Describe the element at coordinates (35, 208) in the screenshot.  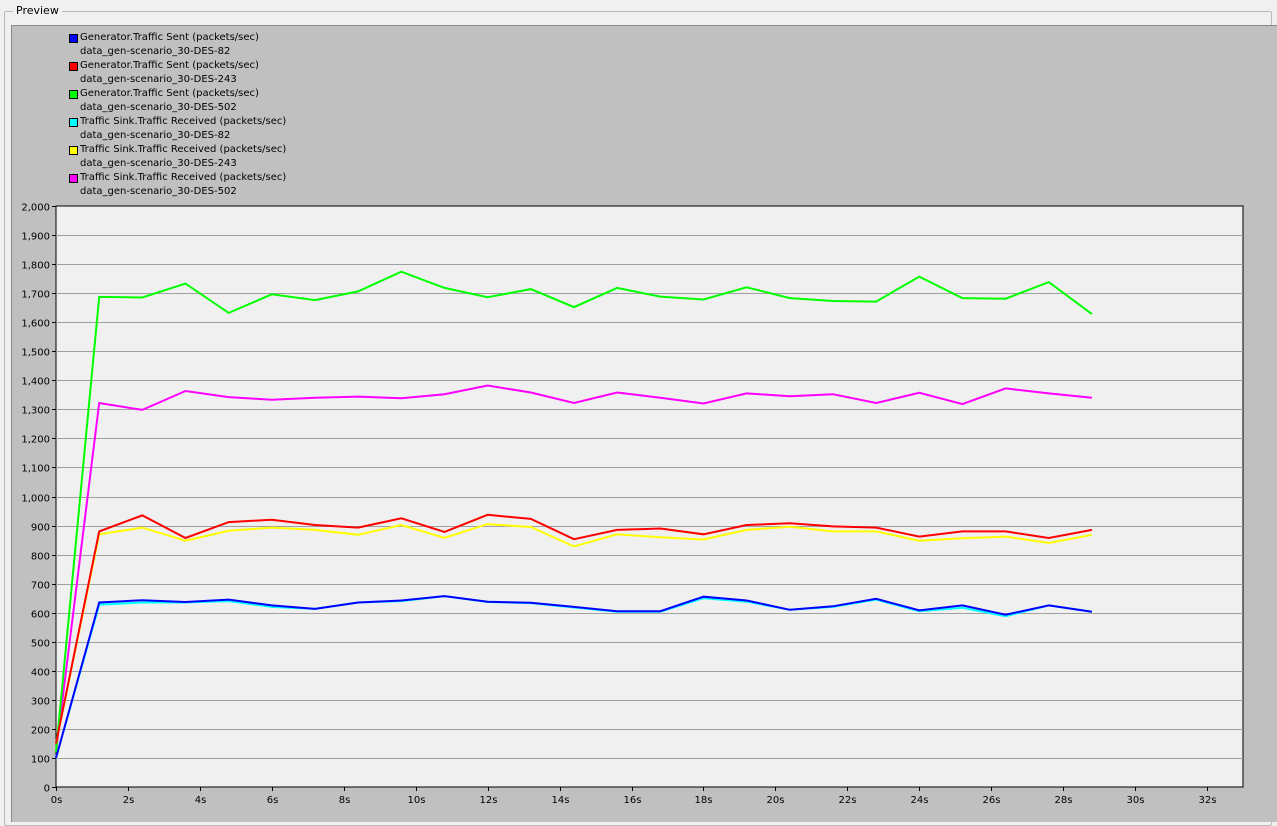
I see `y-tick-label: 2,000` at that location.